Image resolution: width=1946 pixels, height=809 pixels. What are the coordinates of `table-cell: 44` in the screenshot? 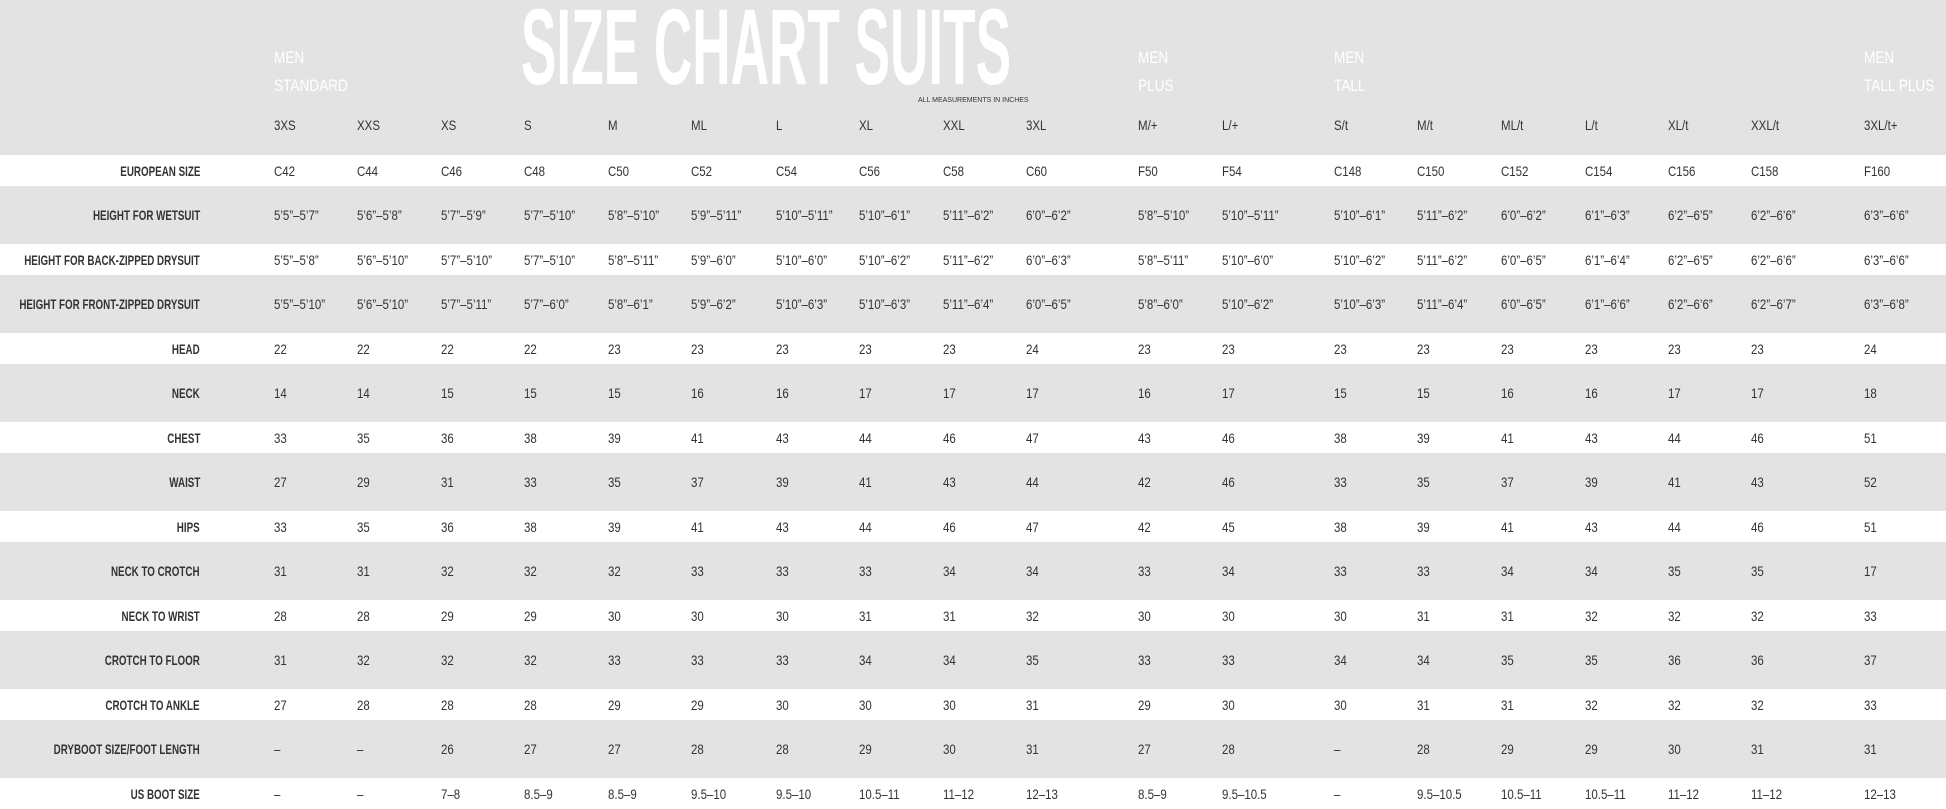 It's located at (867, 527).